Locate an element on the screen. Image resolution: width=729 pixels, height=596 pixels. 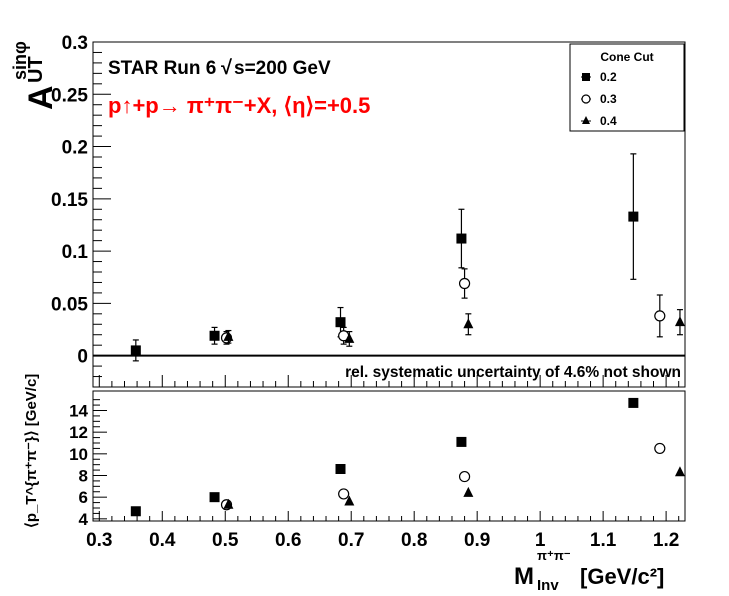
legend-entries: 0.2 0.3 0.4 is located at coordinates (599, 99).